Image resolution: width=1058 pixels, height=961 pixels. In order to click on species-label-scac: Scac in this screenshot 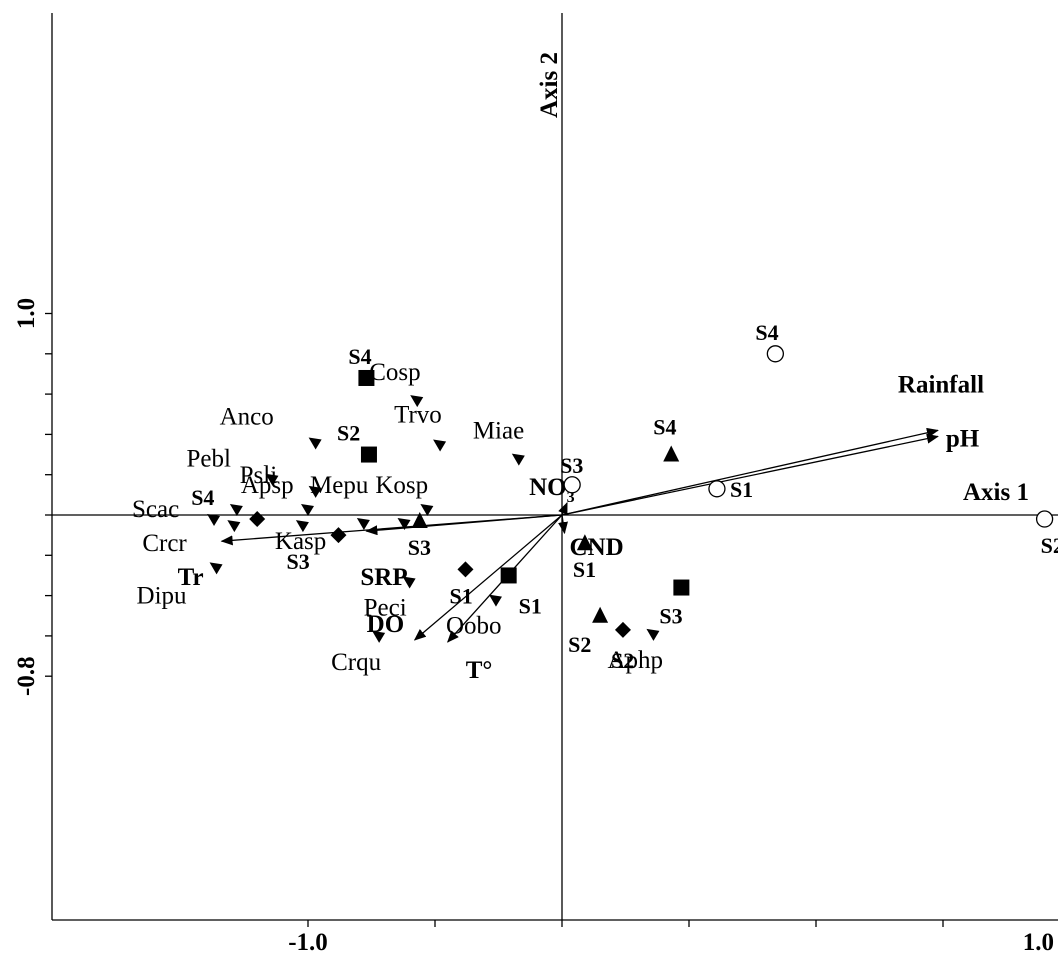, I will do `click(155, 509)`.